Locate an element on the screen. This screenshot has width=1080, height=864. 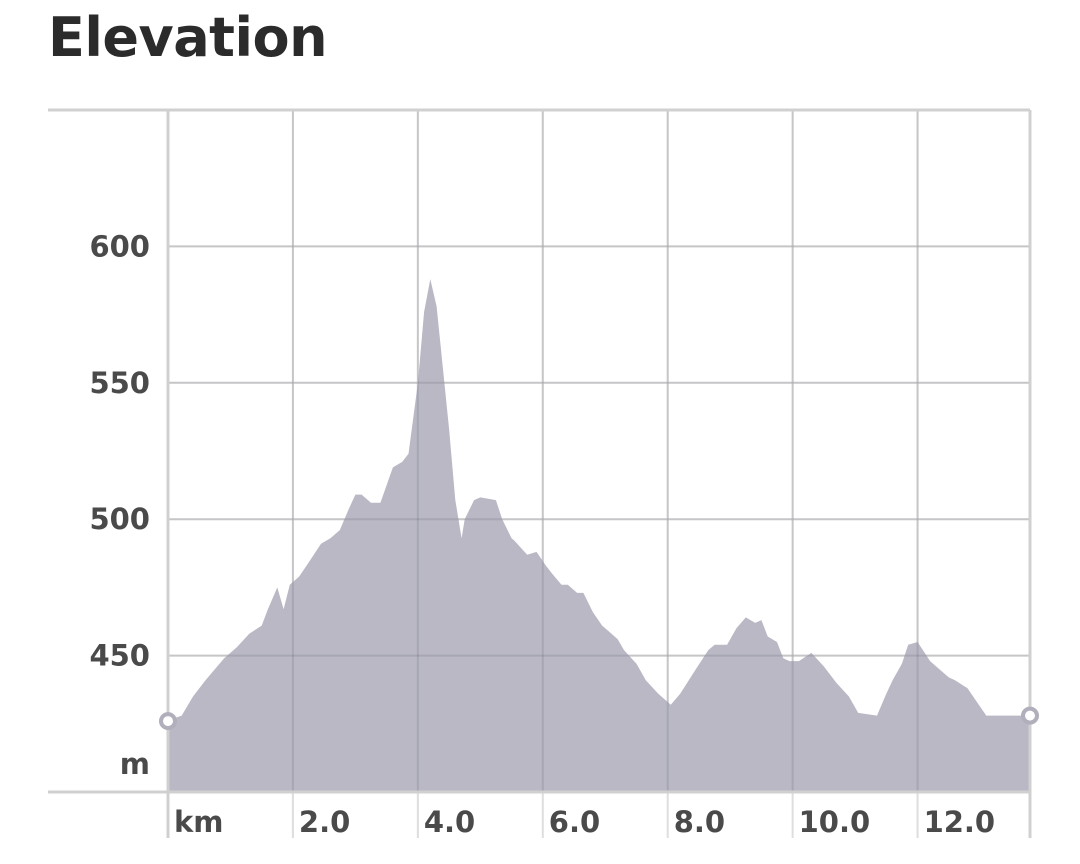
x-tick-label-4.0: 4.0 is located at coordinates (449, 822).